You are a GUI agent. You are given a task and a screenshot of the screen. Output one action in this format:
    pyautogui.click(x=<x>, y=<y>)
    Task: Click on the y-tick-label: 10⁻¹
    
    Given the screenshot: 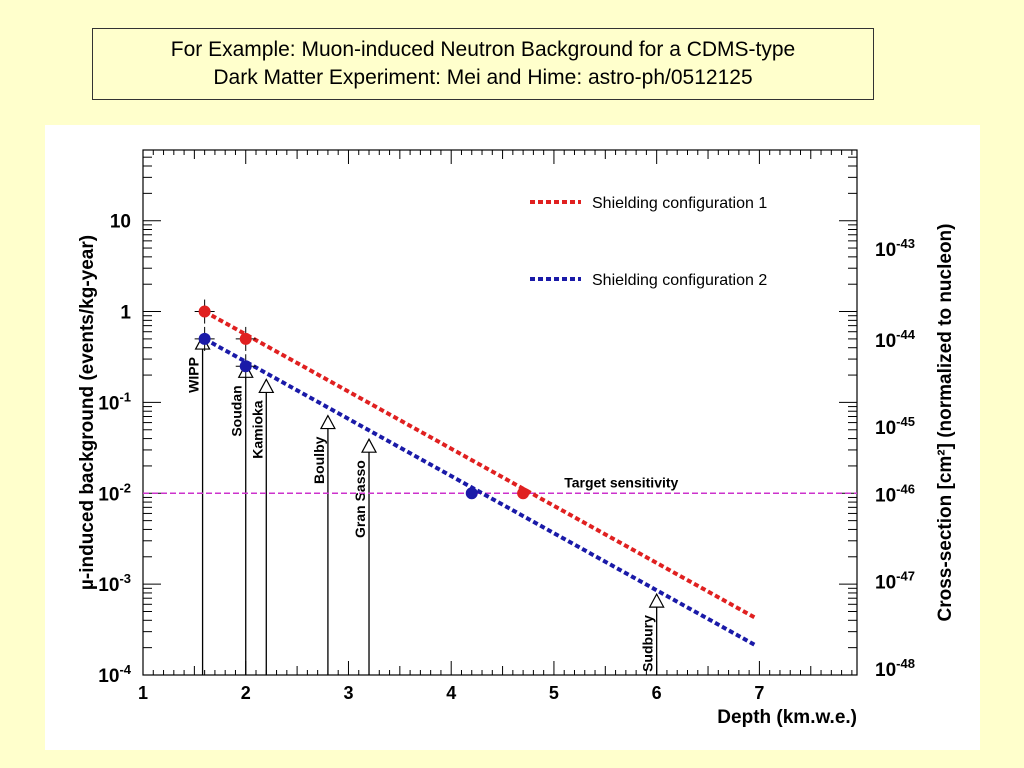 What is the action you would take?
    pyautogui.click(x=114, y=401)
    